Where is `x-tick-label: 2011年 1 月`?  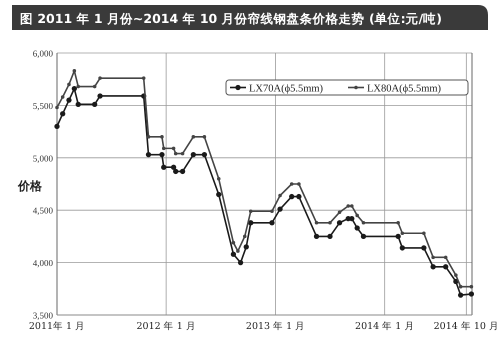 x-tick-label: 2011年 1 月 is located at coordinates (57, 326).